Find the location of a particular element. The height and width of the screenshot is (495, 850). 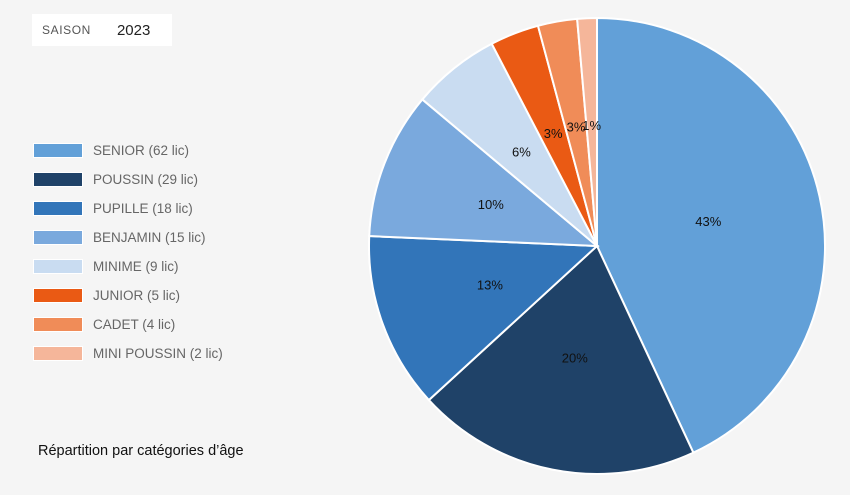

legend-label: MINIME (9 lic) is located at coordinates (136, 266).